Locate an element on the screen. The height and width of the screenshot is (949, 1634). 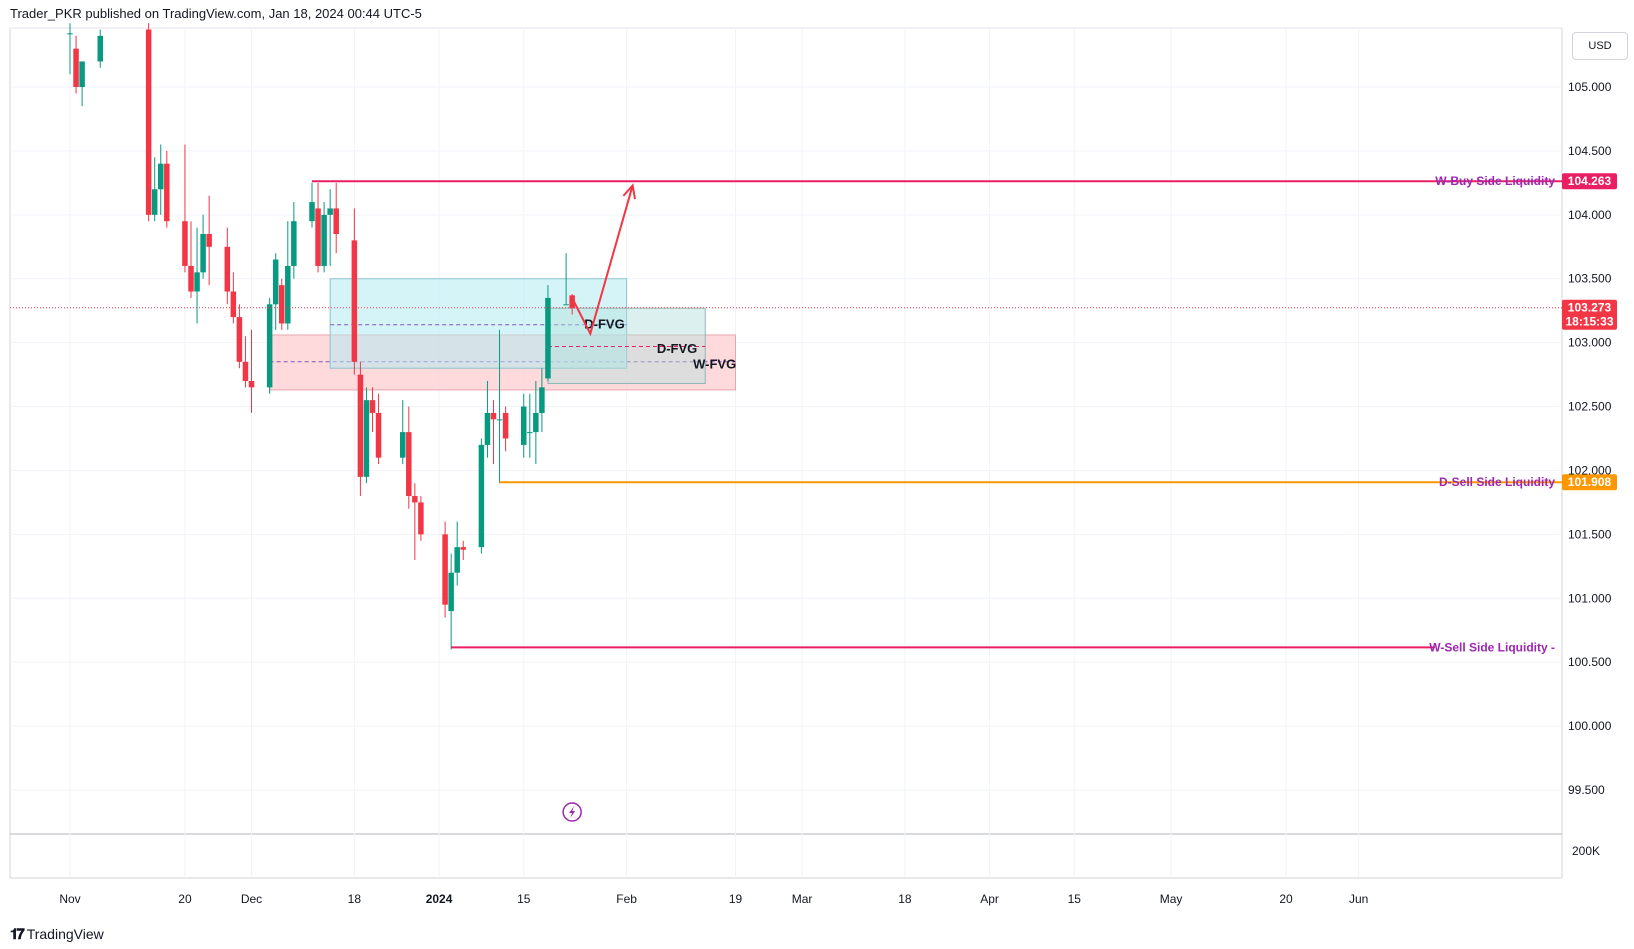
x-tick-label: May is located at coordinates (1171, 899).